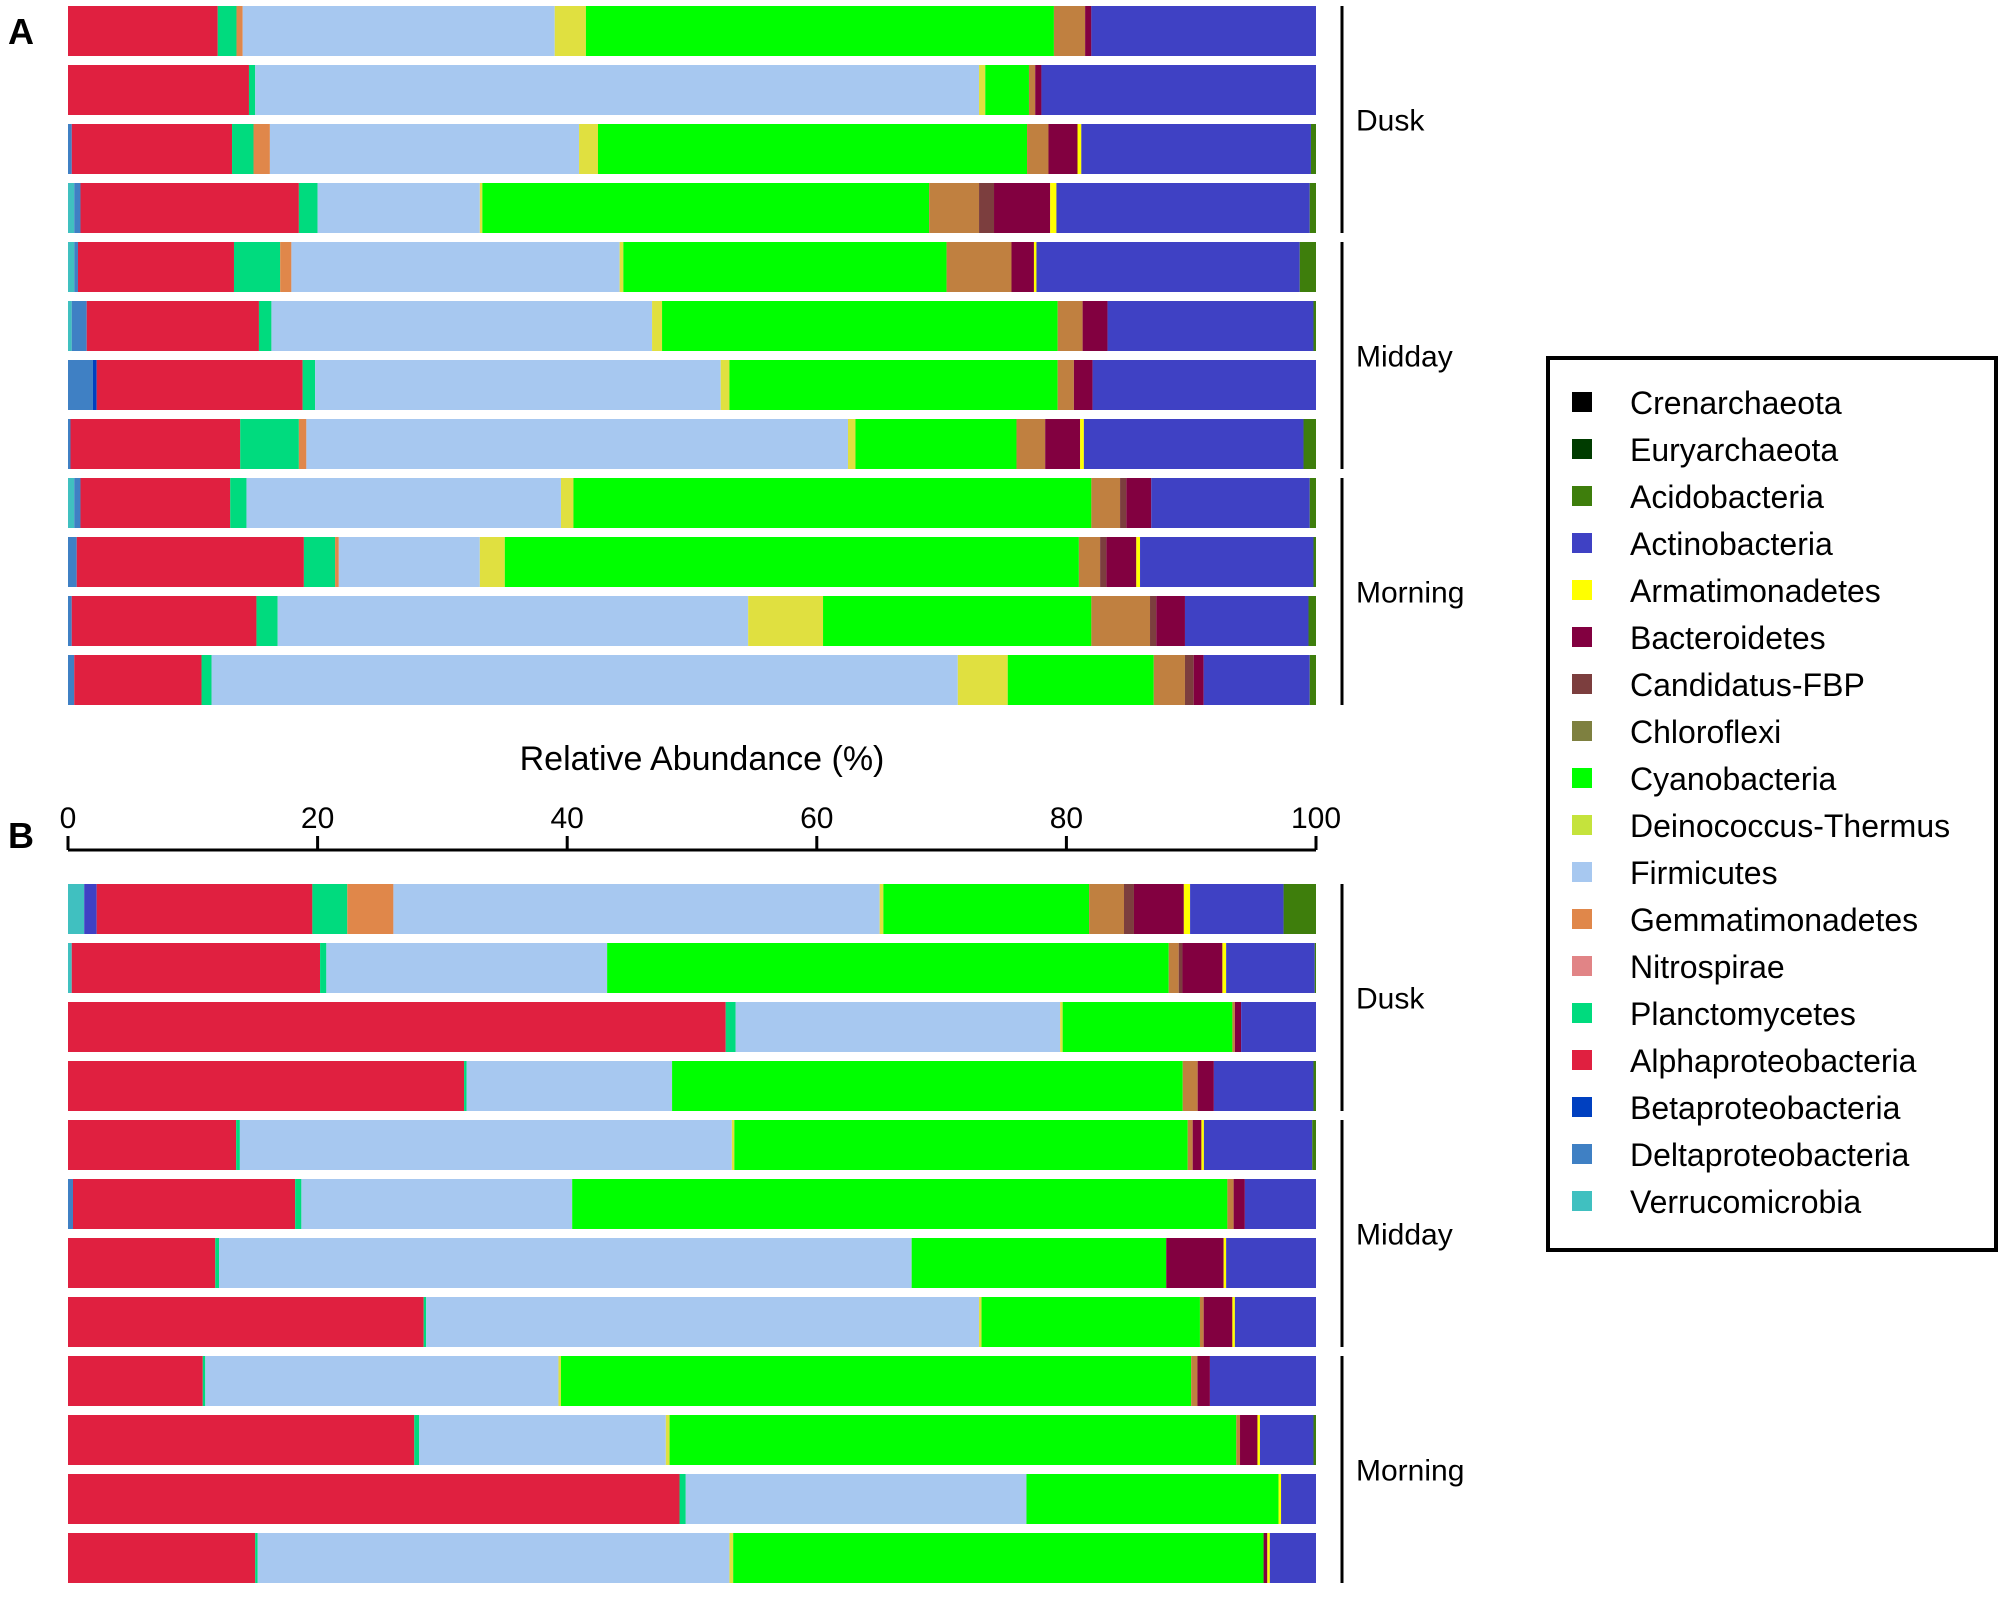  Describe the element at coordinates (1582, 1013) in the screenshot. I see `legend-swatch-planctomycetes` at that location.